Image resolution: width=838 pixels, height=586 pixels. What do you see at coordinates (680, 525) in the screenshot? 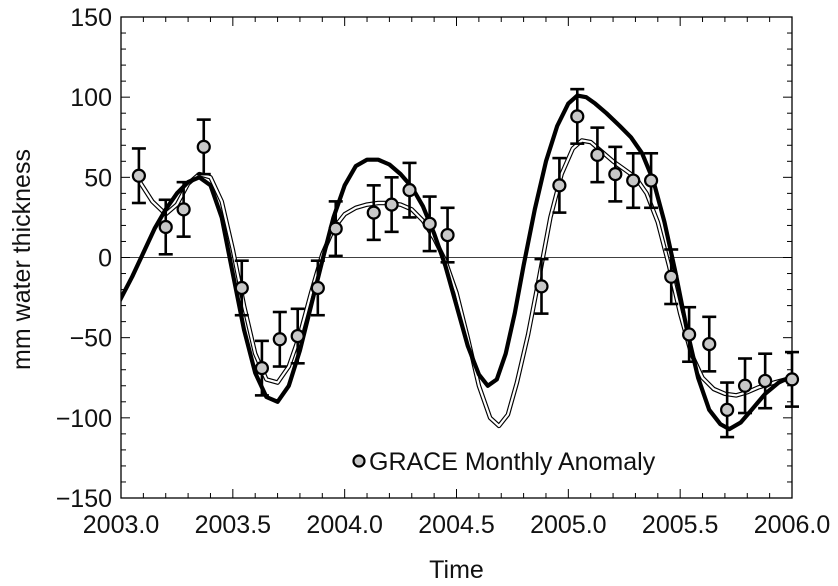
I see `x-tick-label: 2005.5` at bounding box center [680, 525].